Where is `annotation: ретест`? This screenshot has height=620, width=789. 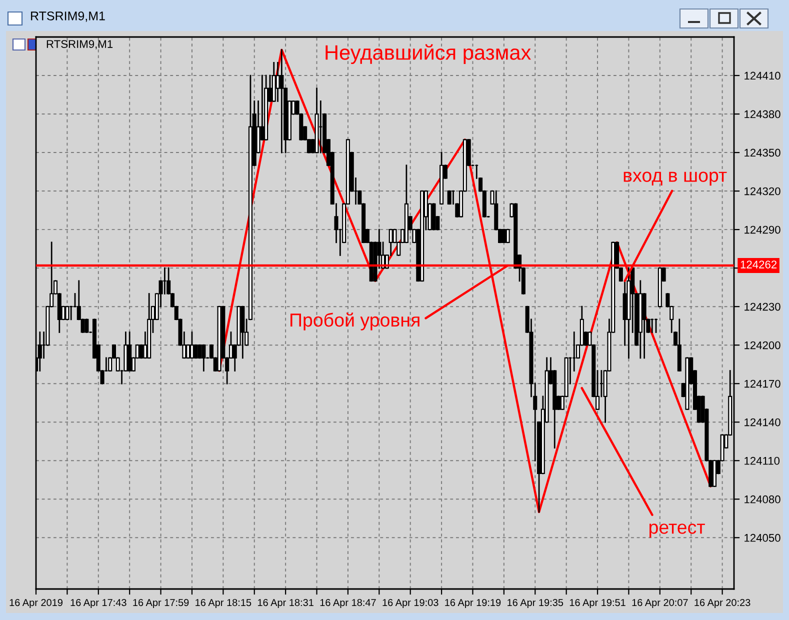 annotation: ретест is located at coordinates (677, 531).